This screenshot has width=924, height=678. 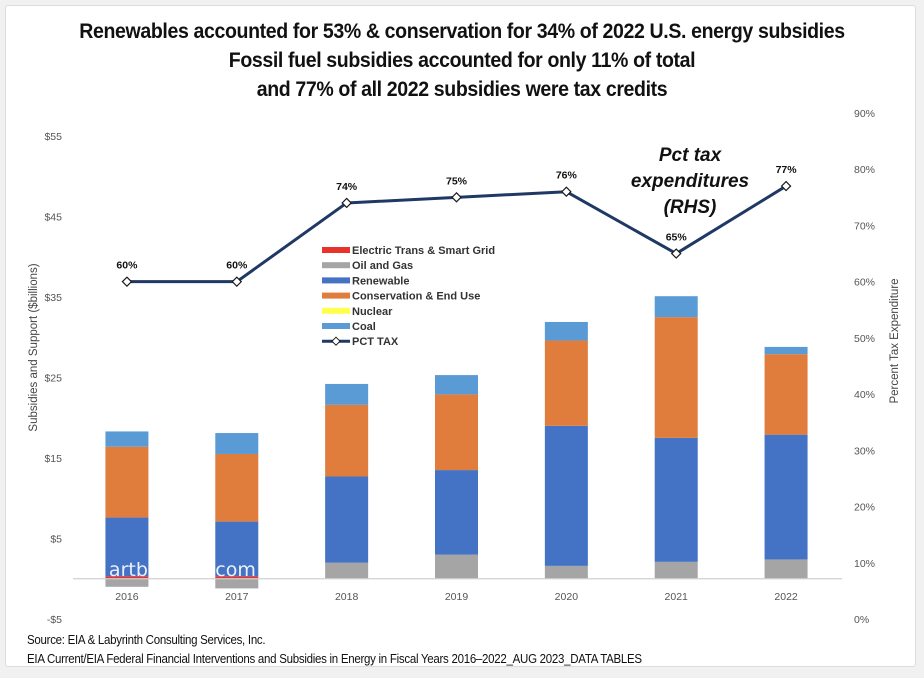 What do you see at coordinates (336, 250) in the screenshot?
I see `legend-swatch-electric-trans-smart-grid` at bounding box center [336, 250].